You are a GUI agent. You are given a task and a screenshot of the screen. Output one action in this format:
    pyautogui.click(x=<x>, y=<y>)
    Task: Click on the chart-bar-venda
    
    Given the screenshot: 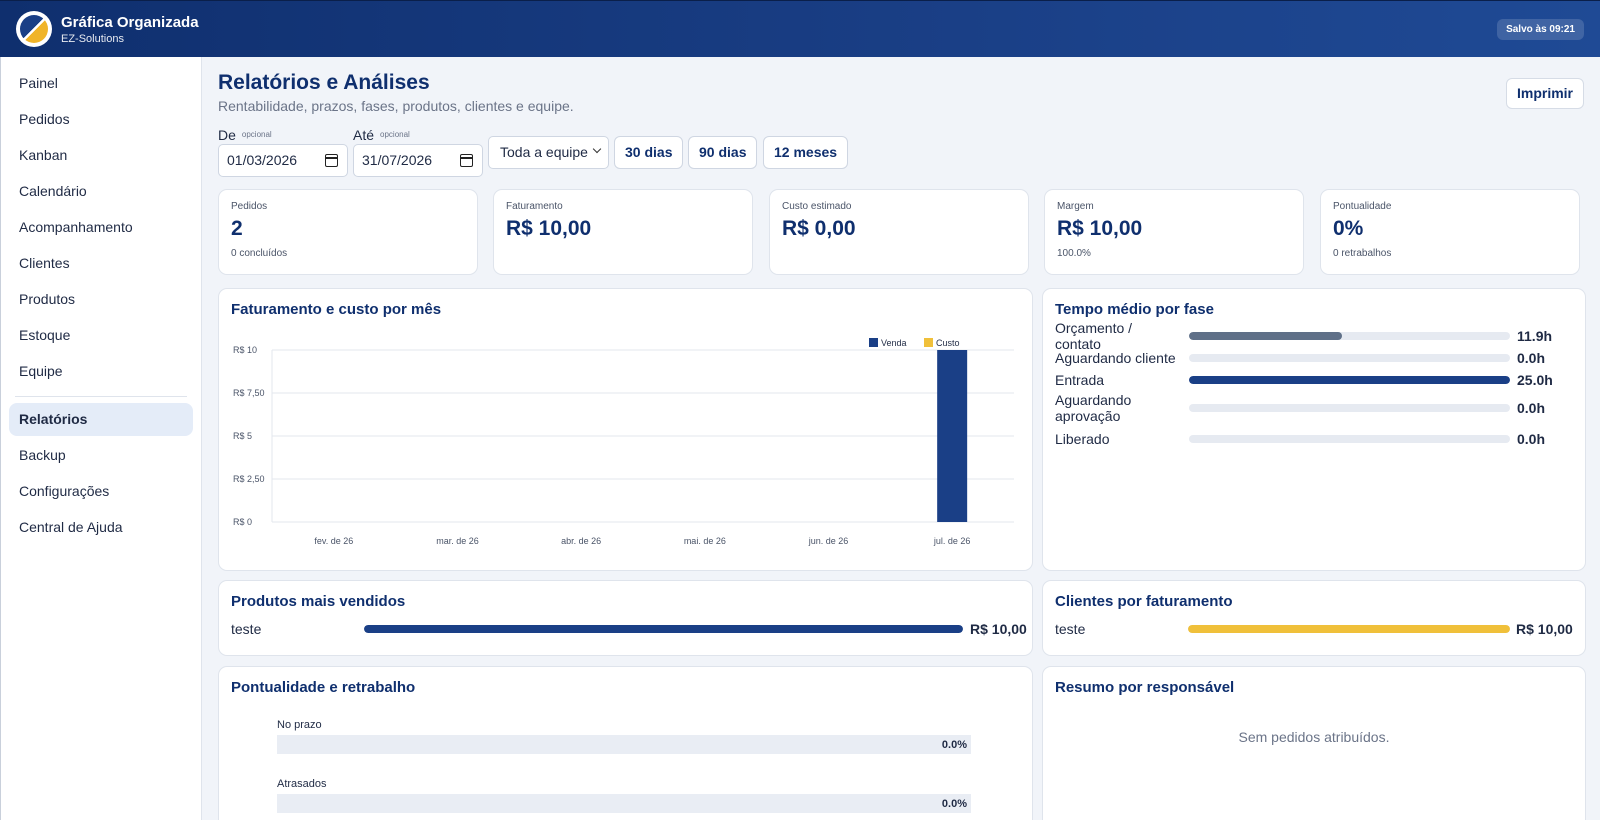 What is the action you would take?
    pyautogui.click(x=952, y=436)
    